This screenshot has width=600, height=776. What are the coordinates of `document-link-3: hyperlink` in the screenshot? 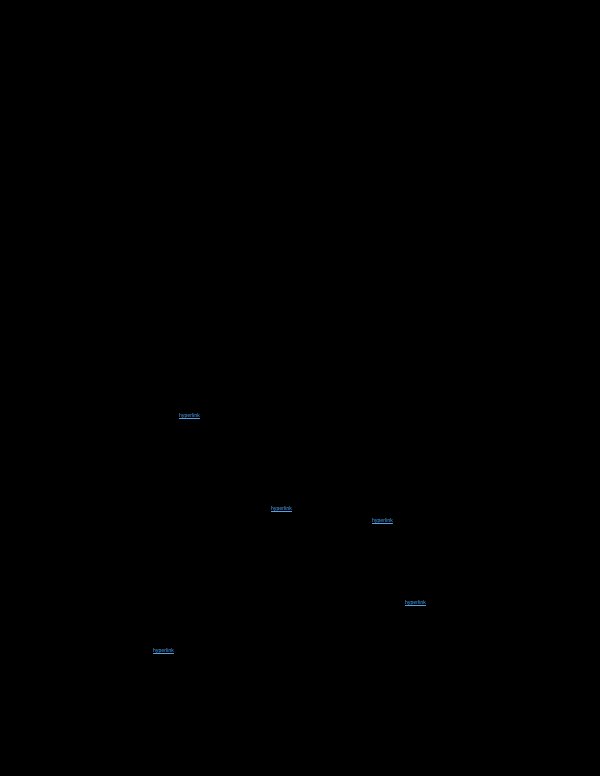 It's located at (382, 521).